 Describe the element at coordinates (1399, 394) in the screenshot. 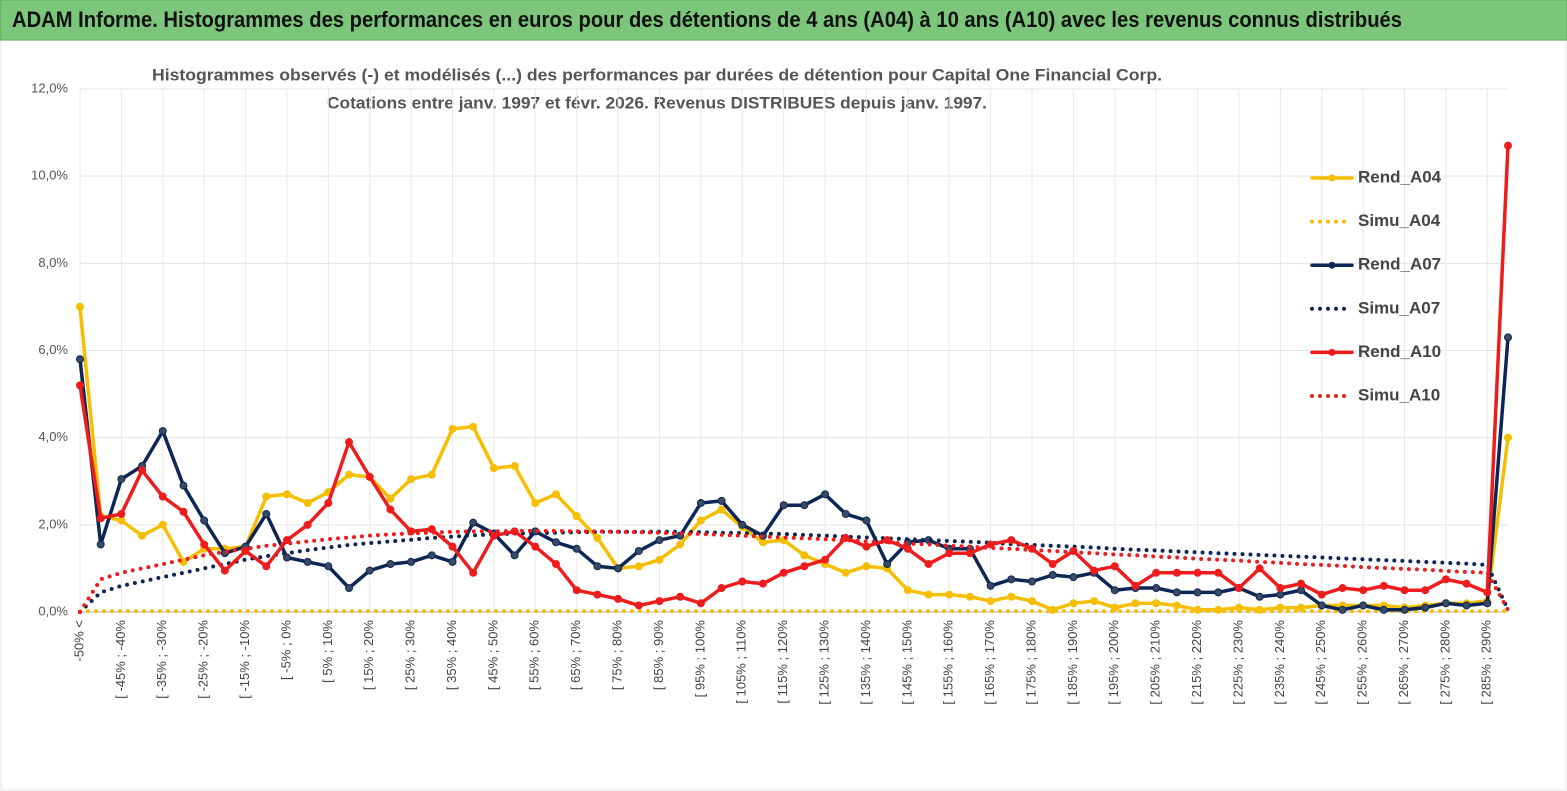

I see `legend-label: Simu_A10` at that location.